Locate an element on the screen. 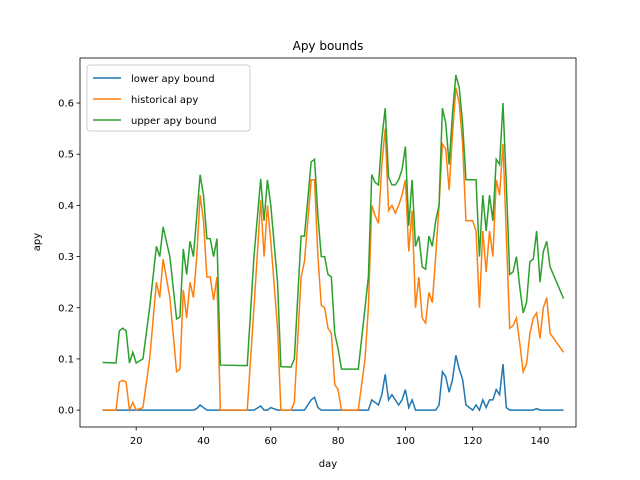 This screenshot has width=640, height=480. x-axis-label: day is located at coordinates (328, 464).